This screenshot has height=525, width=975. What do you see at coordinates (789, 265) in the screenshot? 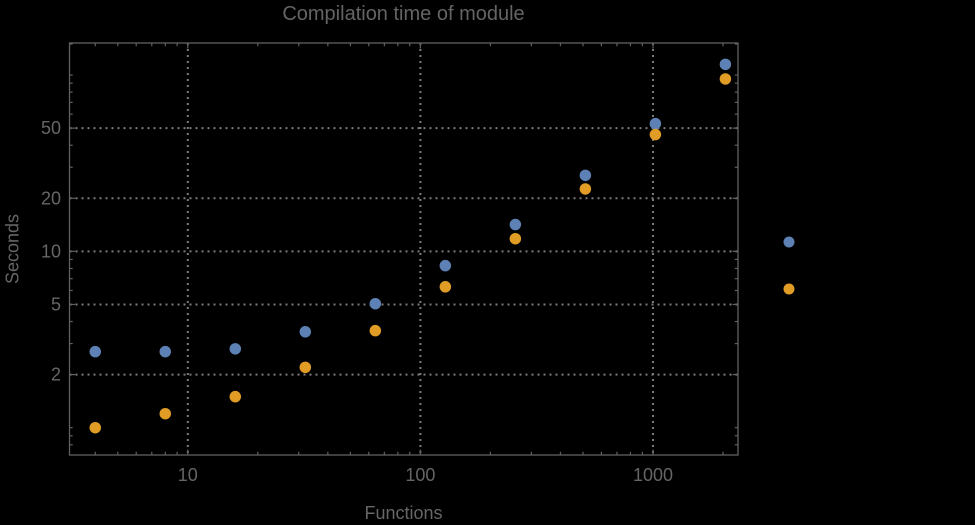
I see `legend` at bounding box center [789, 265].